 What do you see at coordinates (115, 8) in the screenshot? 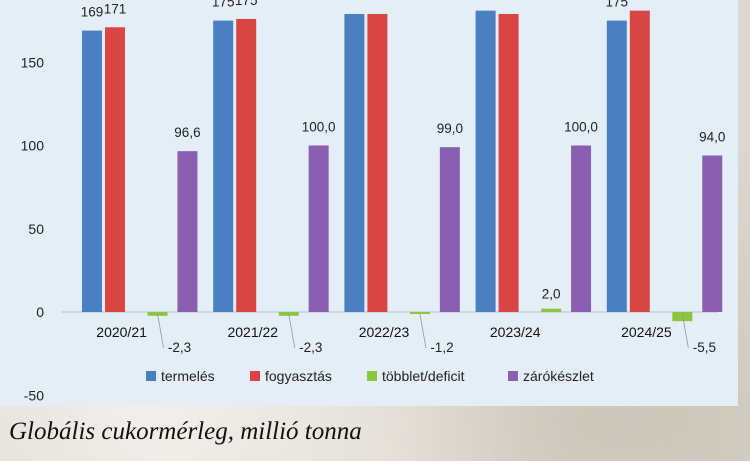
I see `data-label: 171` at bounding box center [115, 8].